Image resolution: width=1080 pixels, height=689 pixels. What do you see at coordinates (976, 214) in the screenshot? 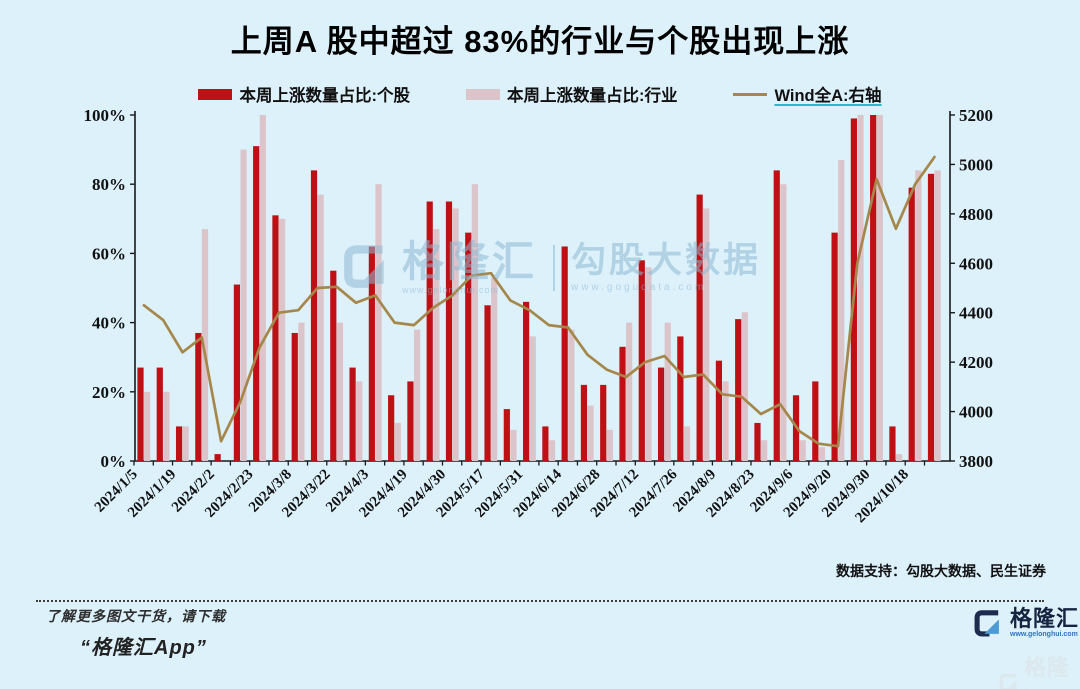
I see `right-axis-tick-label: 4800` at bounding box center [976, 214].